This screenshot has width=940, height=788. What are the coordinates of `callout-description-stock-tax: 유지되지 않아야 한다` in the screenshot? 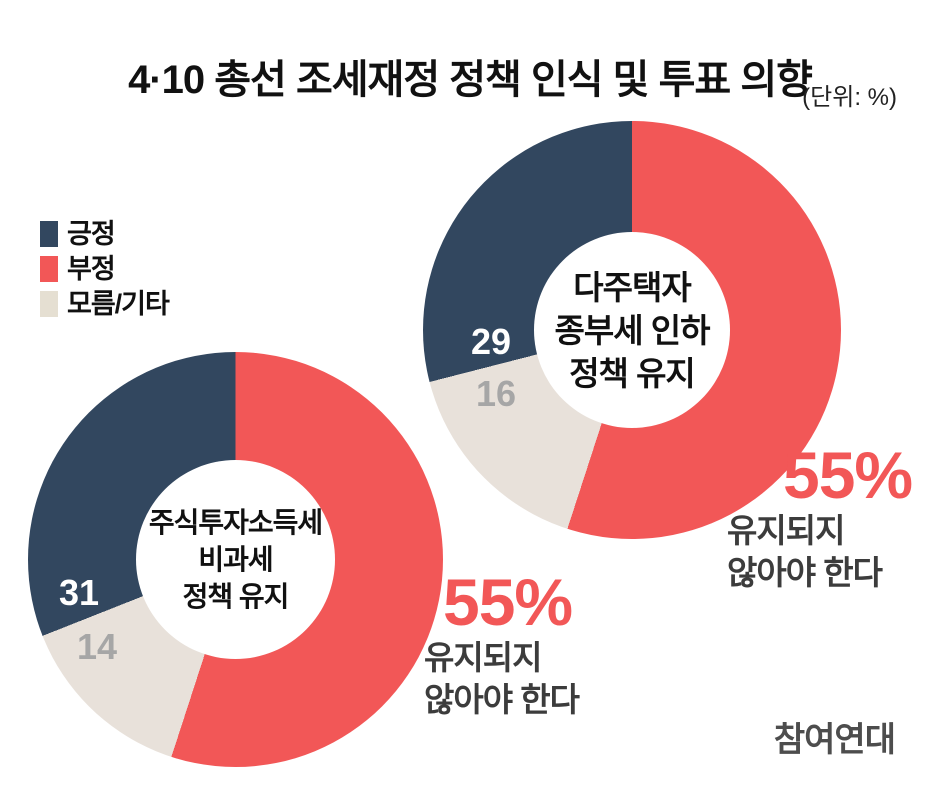 It's located at (502, 679).